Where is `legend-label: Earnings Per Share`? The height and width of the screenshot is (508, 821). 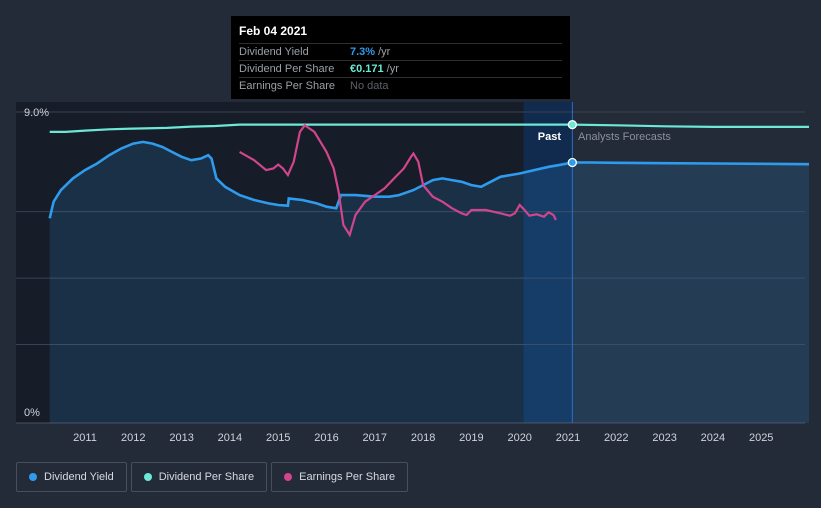 legend-label: Earnings Per Share is located at coordinates (347, 477).